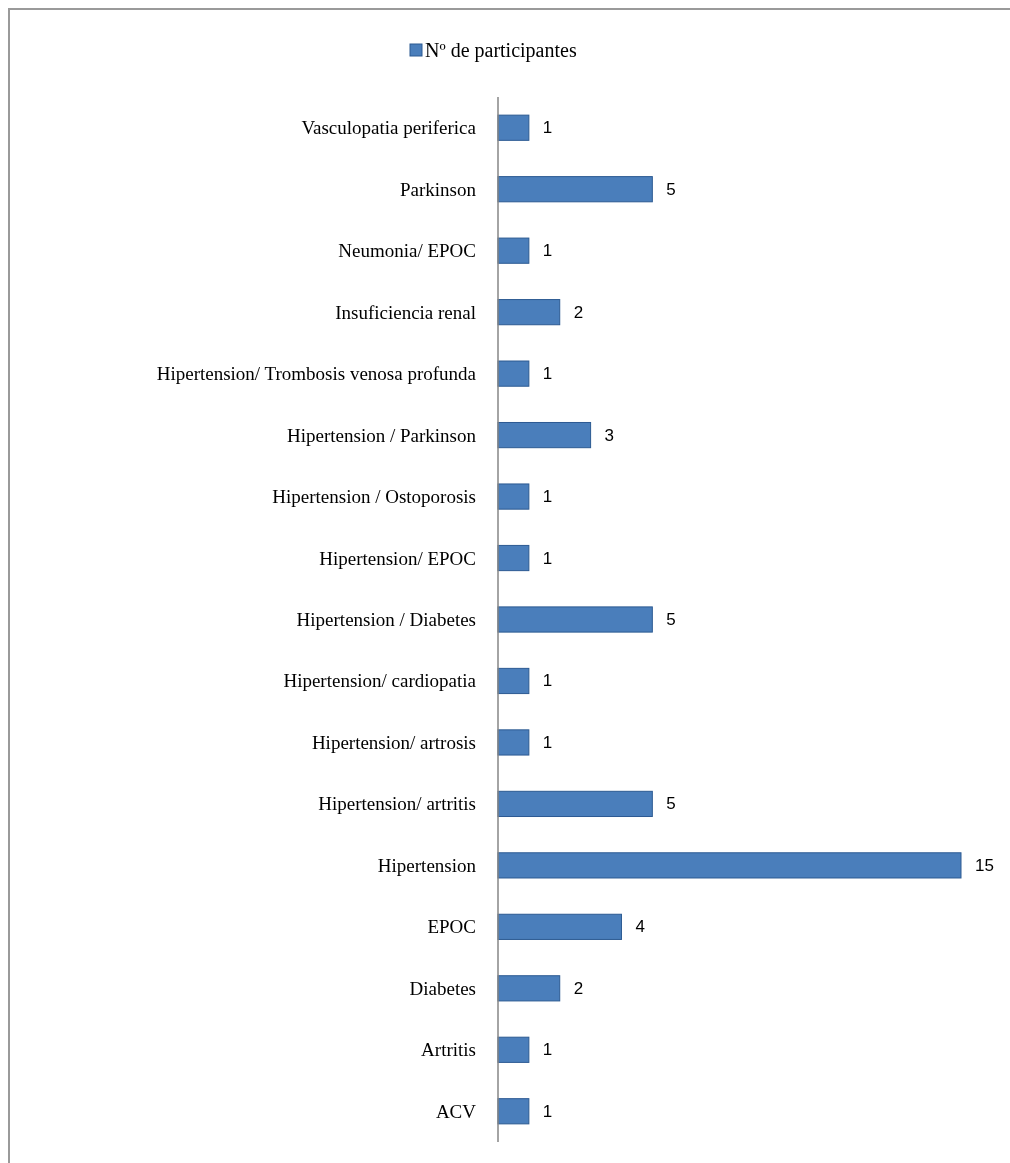  I want to click on y-tick-label: Hipertension/ EPOC, so click(397, 558).